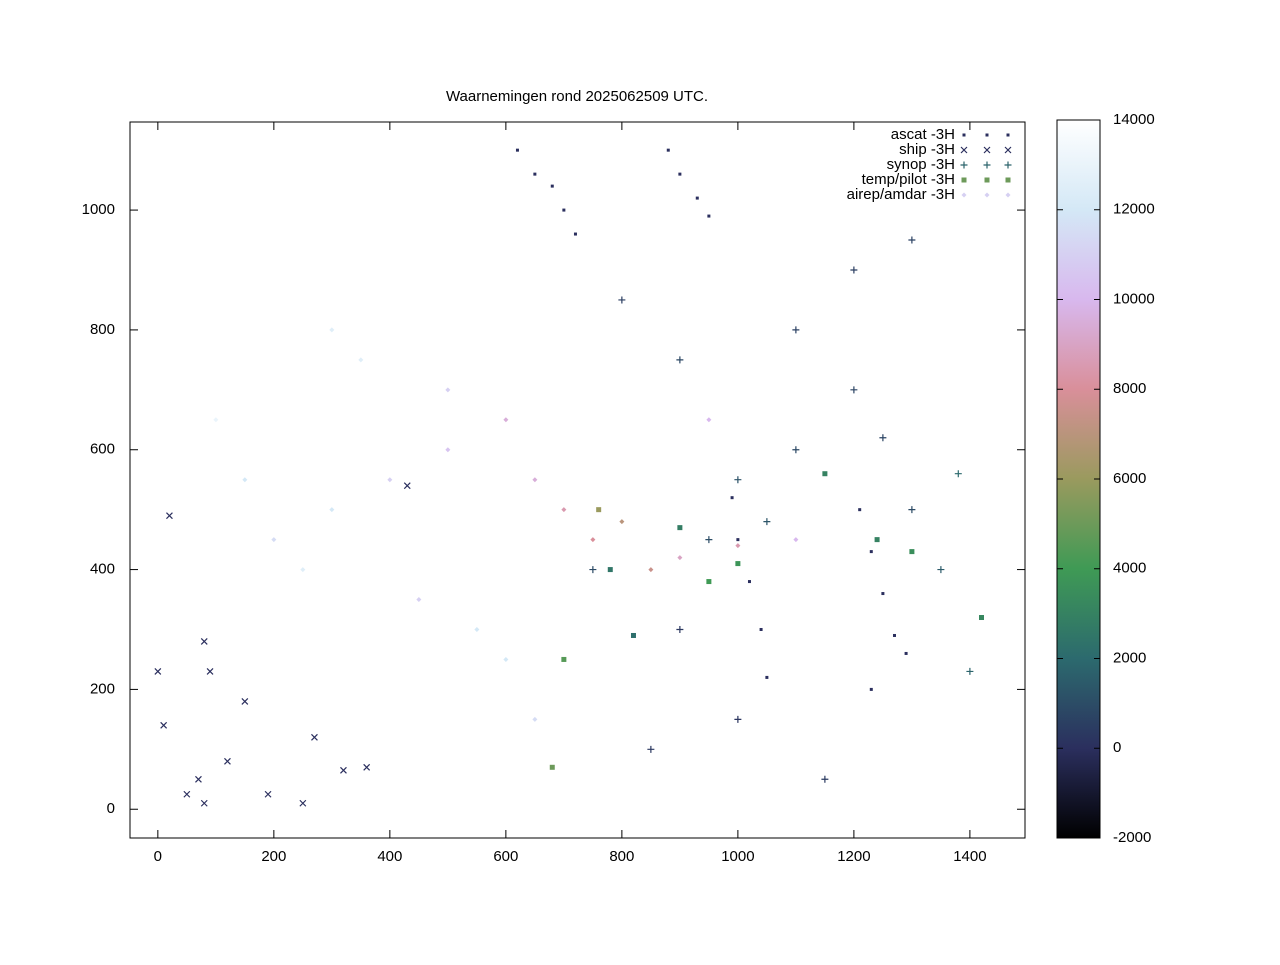 The image size is (1280, 965). What do you see at coordinates (1134, 298) in the screenshot?
I see `colorbar-tick-label: 10000` at bounding box center [1134, 298].